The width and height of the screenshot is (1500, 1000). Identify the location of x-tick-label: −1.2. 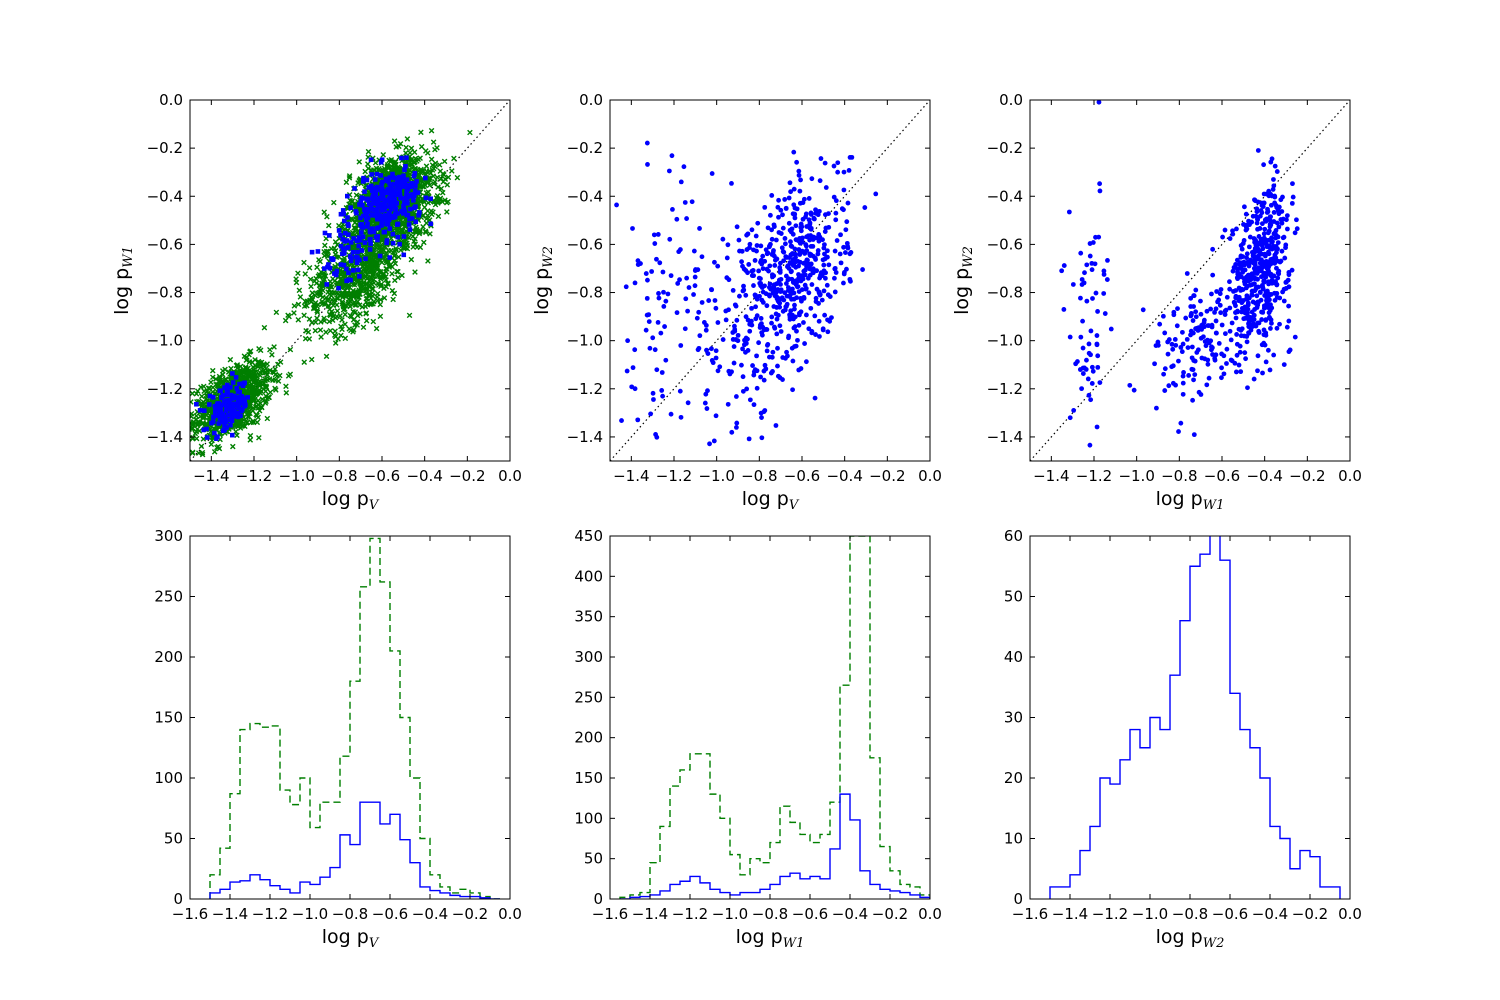
(674, 476).